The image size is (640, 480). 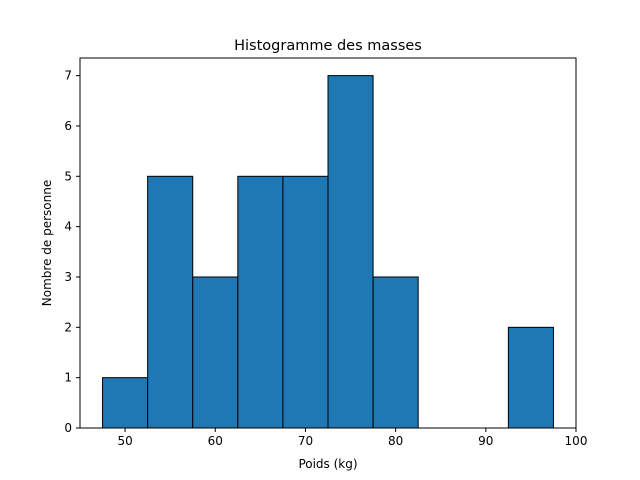 What do you see at coordinates (395, 441) in the screenshot?
I see `x-tick-label-3: 80` at bounding box center [395, 441].